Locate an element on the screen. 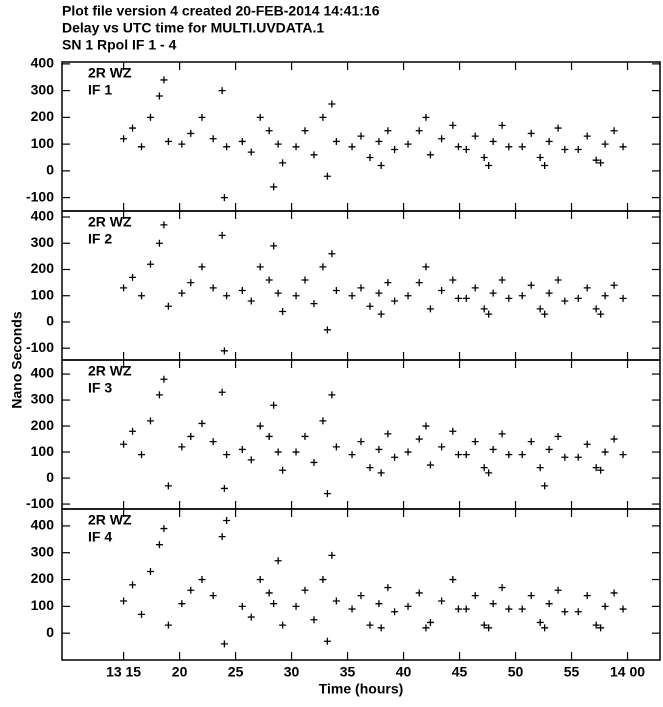 The image size is (663, 707). x-tick-label: 40 is located at coordinates (404, 672).